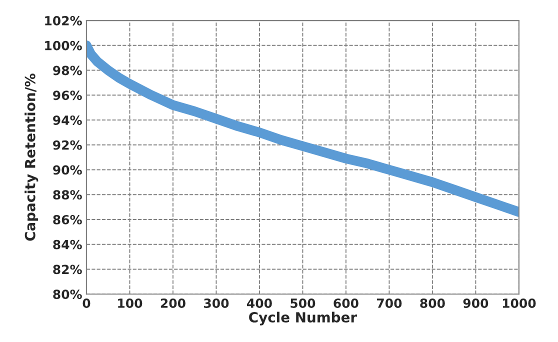 The width and height of the screenshot is (558, 342). Describe the element at coordinates (67, 71) in the screenshot. I see `y-tick-label: 98%` at that location.